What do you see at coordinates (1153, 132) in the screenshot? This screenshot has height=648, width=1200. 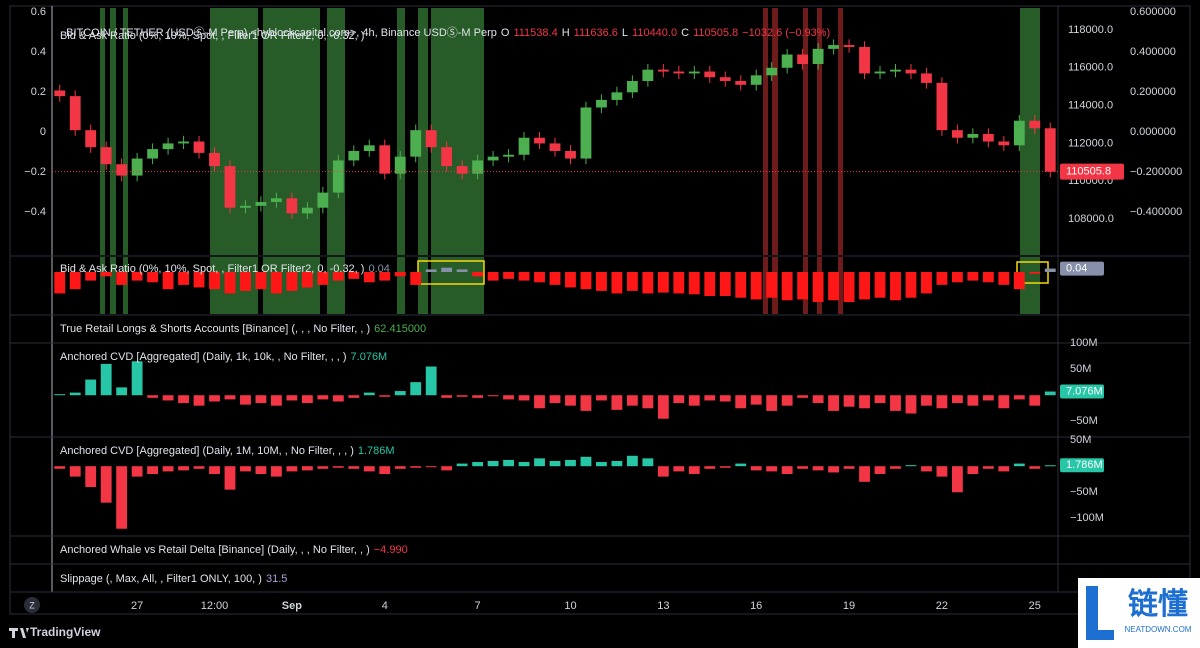 I see `y2-tick-label: 0.000000` at bounding box center [1153, 132].